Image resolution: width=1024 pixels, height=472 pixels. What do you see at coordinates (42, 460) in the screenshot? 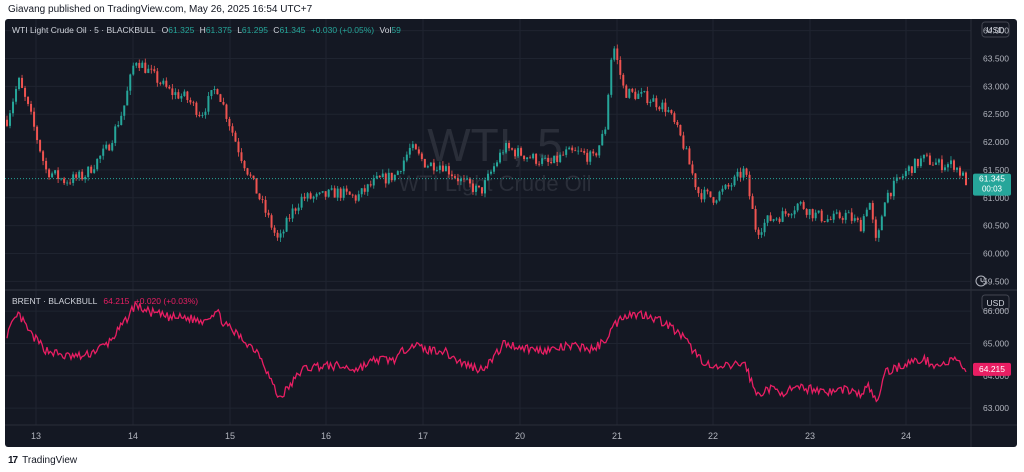
I see `footer: 17 TradingView` at bounding box center [42, 460].